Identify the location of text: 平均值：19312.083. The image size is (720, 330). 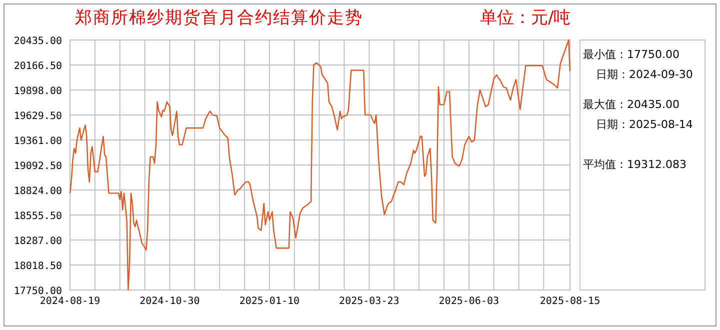
(634, 164).